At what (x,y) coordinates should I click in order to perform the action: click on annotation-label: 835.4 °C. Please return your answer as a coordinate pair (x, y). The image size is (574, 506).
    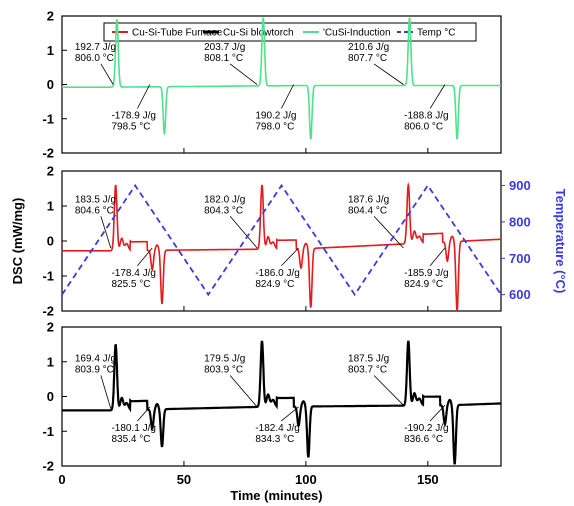
    Looking at the image, I should click on (130, 439).